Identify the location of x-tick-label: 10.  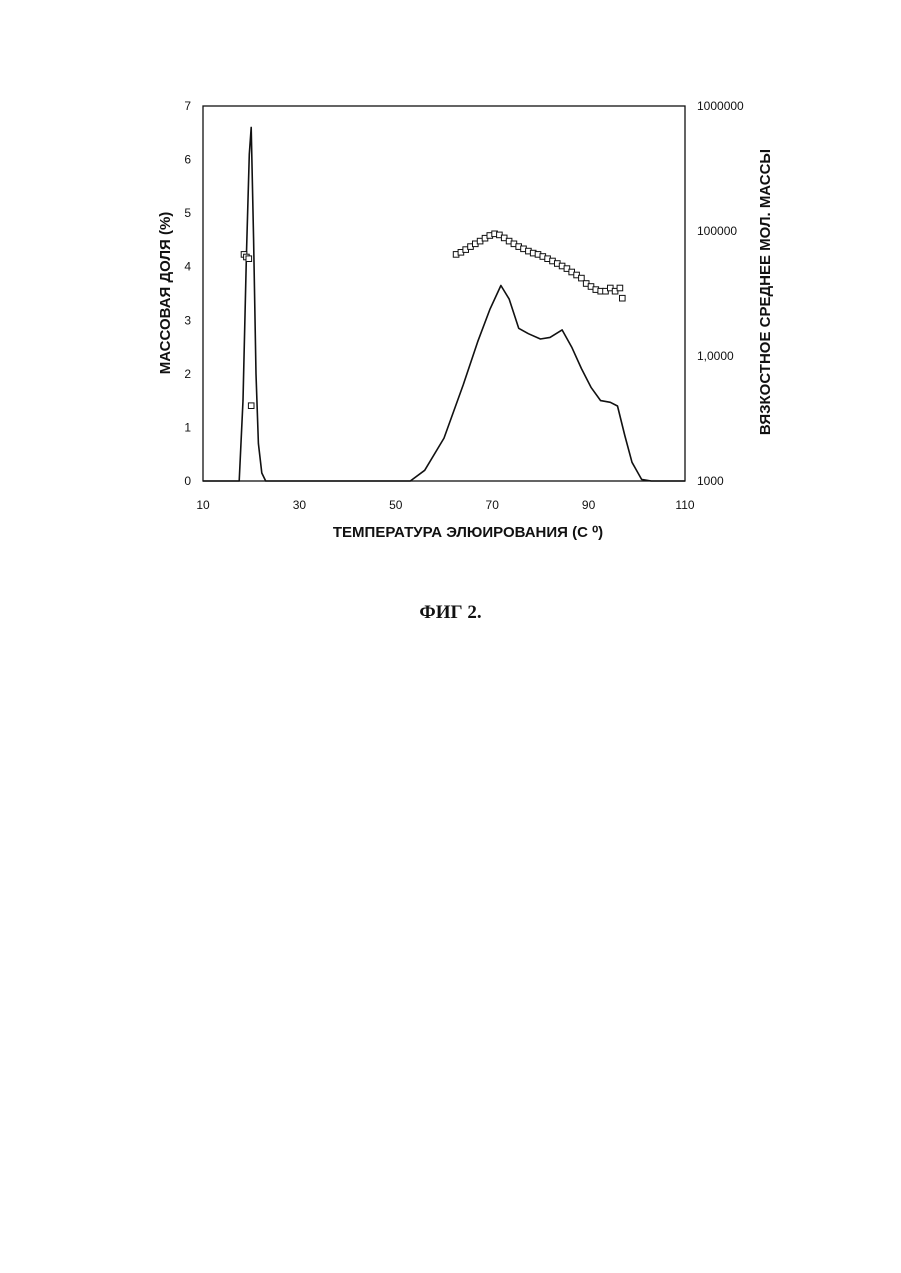
(203, 505).